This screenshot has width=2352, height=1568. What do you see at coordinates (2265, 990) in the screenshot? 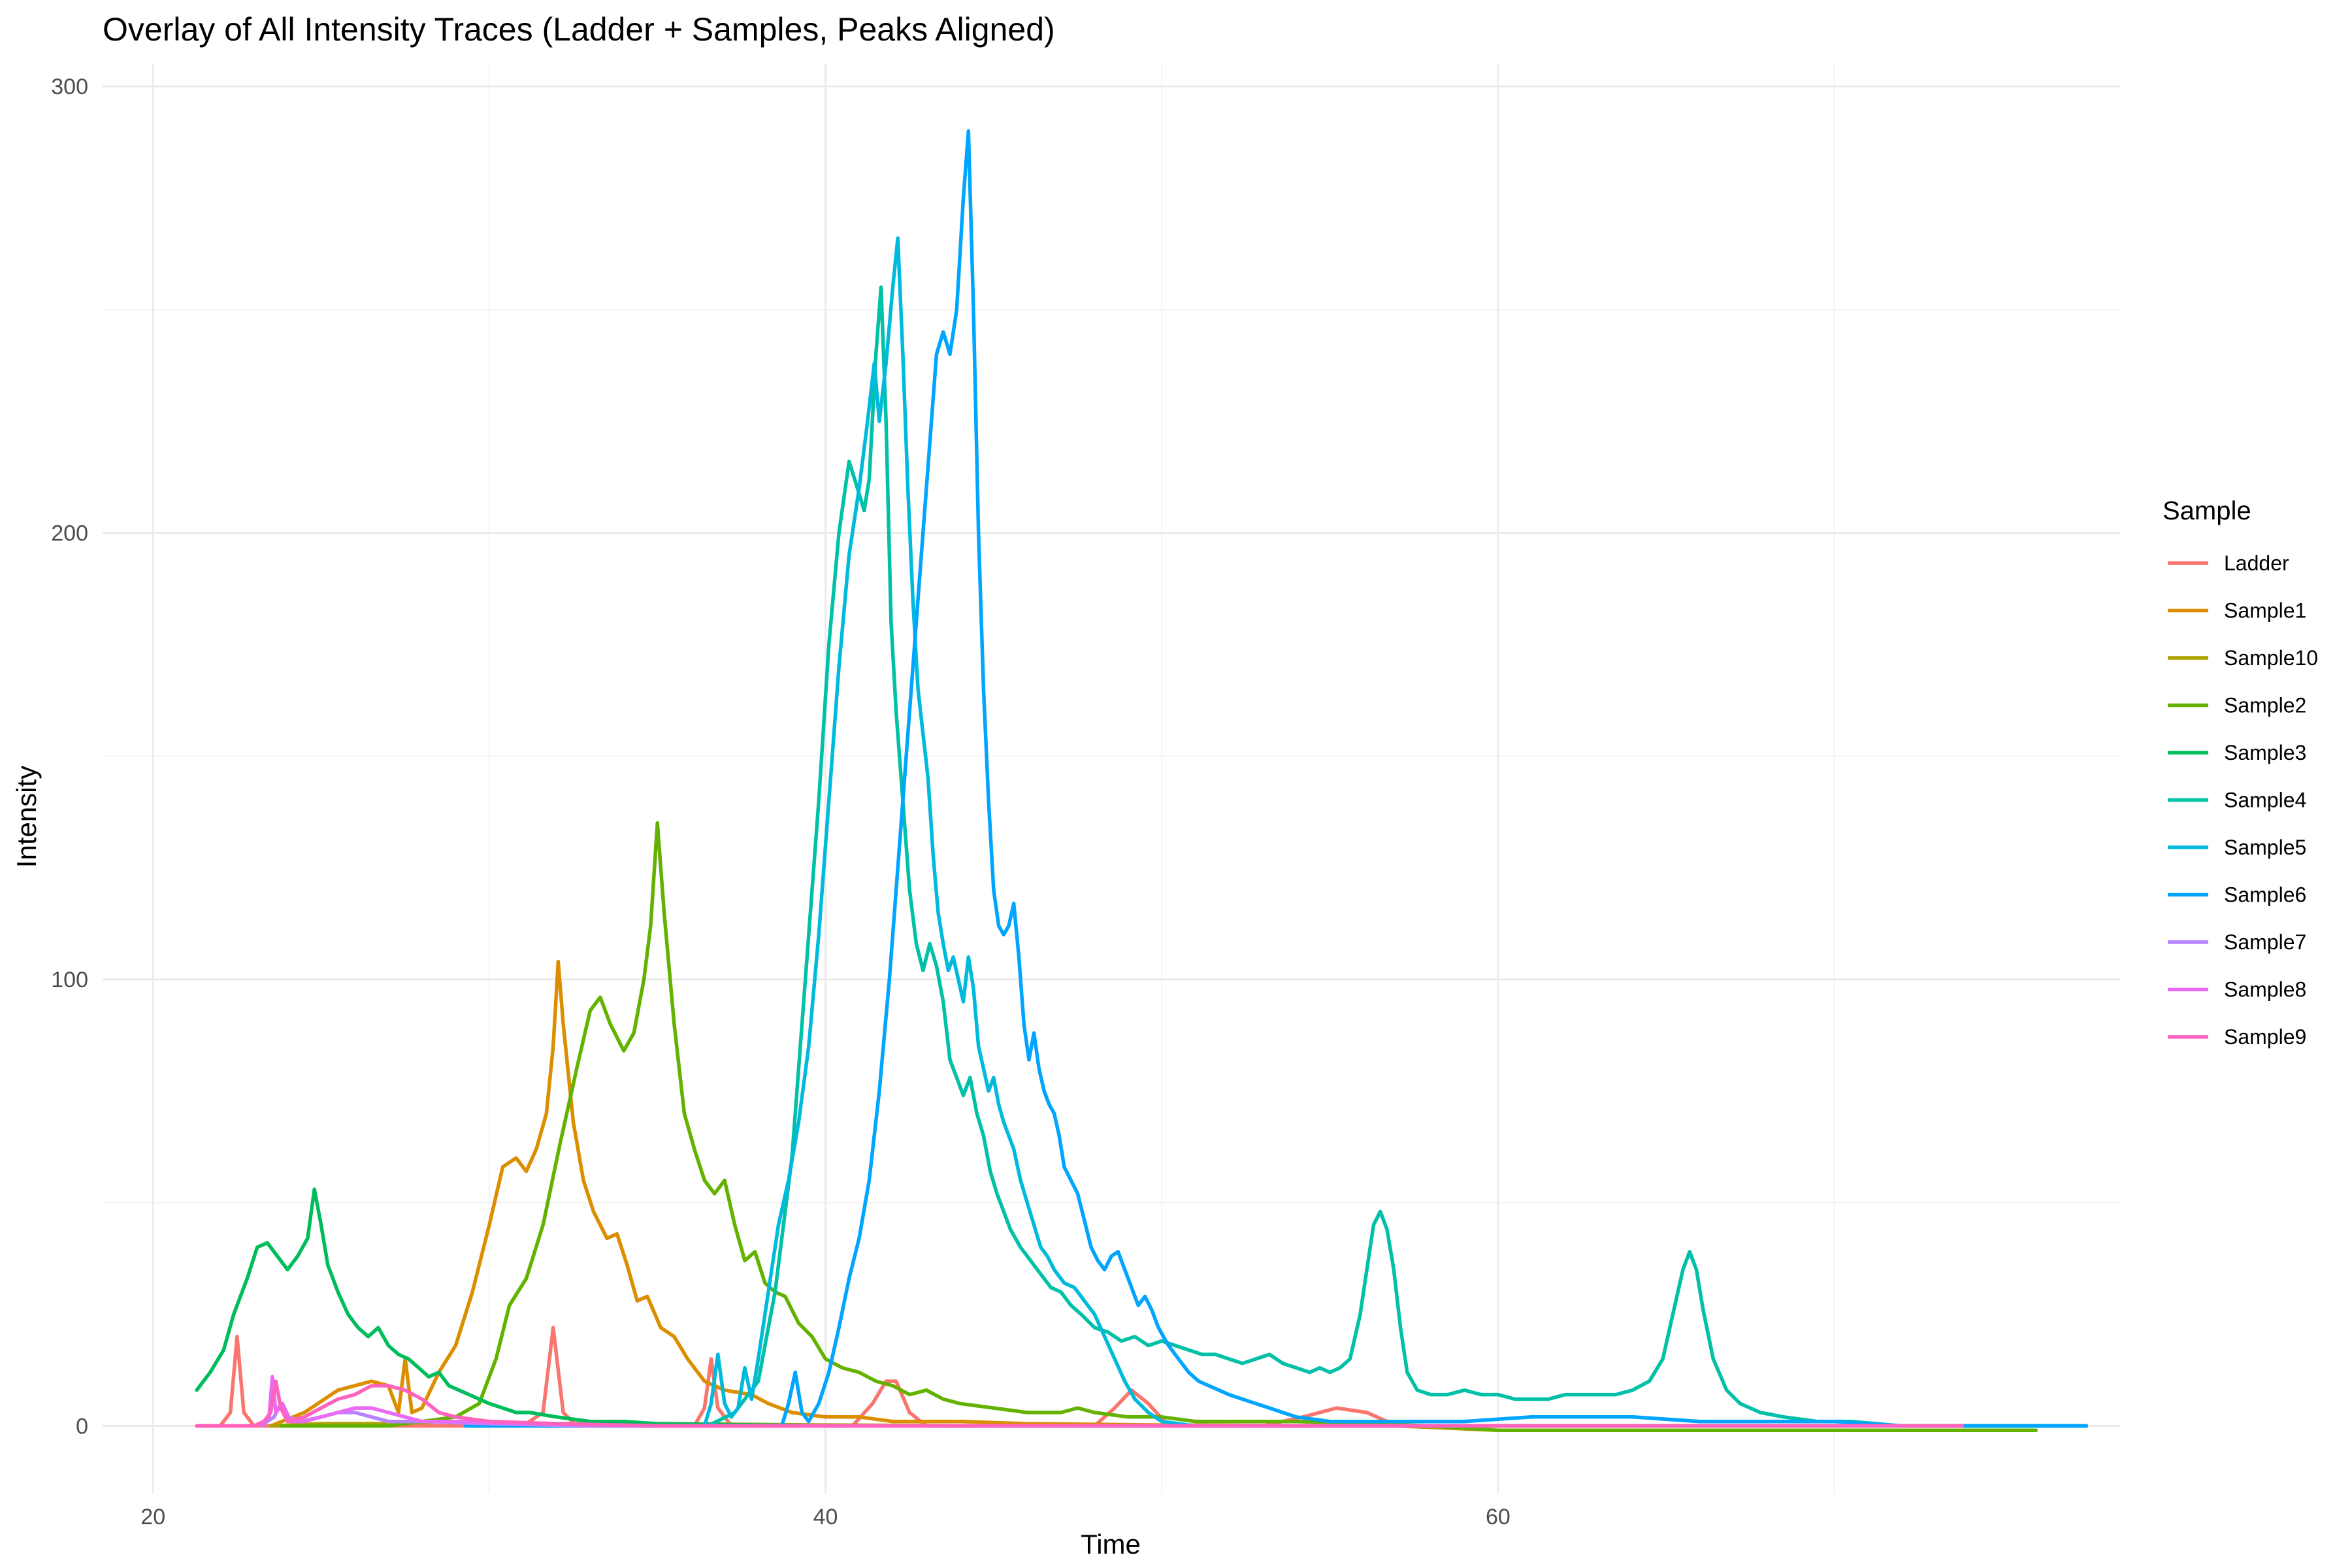
I see `legend-label-sample8: Sample8` at bounding box center [2265, 990].